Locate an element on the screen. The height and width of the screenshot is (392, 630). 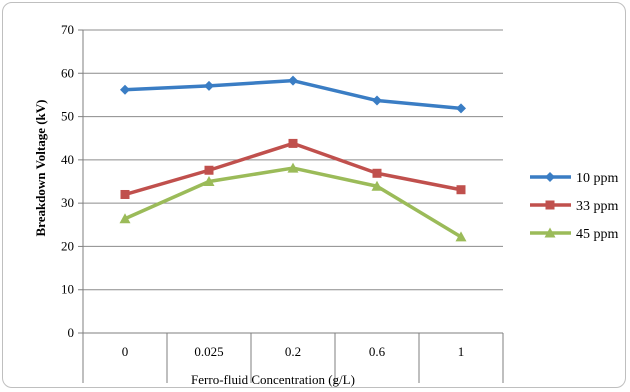
x-tick-labels: 0 0.025 0.2 0.6 1 is located at coordinates (293, 351).